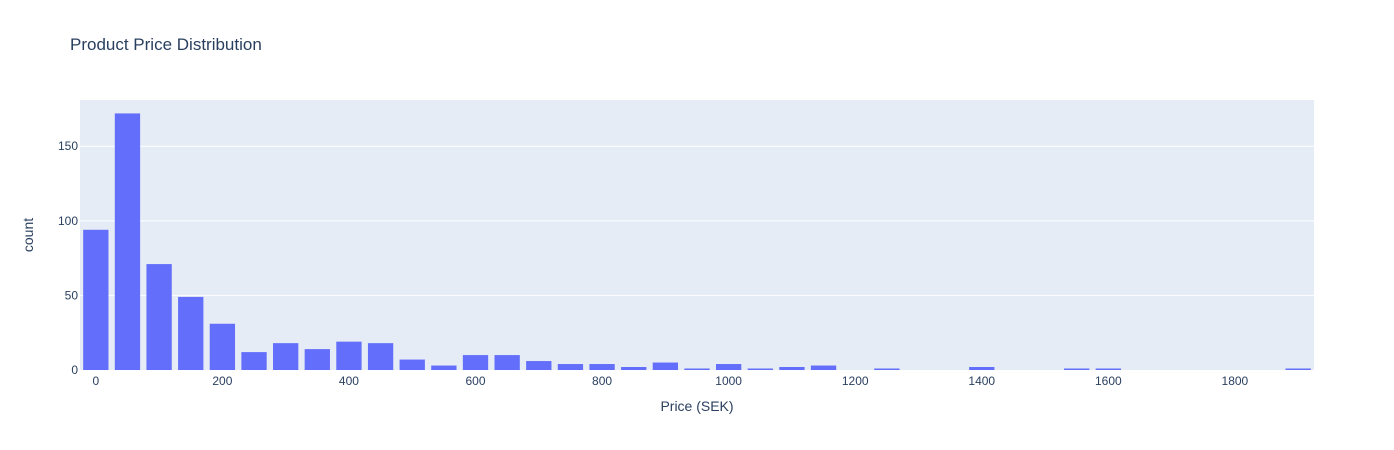 The width and height of the screenshot is (1394, 450). I want to click on y-tick-label: 0, so click(74, 370).